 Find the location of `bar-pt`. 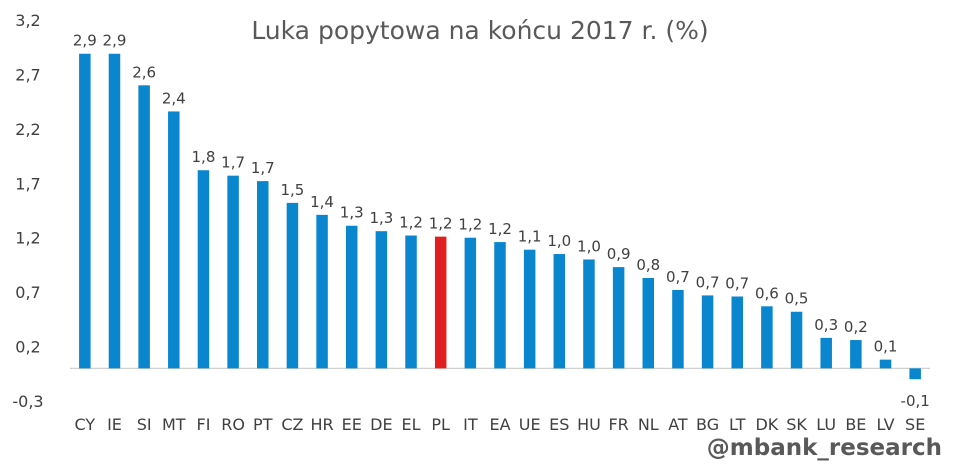

bar-pt is located at coordinates (263, 275).